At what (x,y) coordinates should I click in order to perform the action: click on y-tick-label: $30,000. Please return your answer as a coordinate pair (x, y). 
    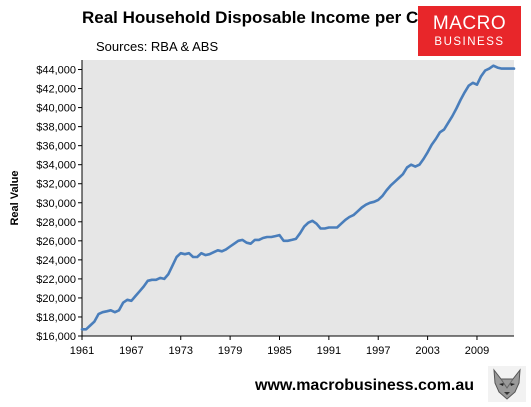
    Looking at the image, I should click on (56, 204).